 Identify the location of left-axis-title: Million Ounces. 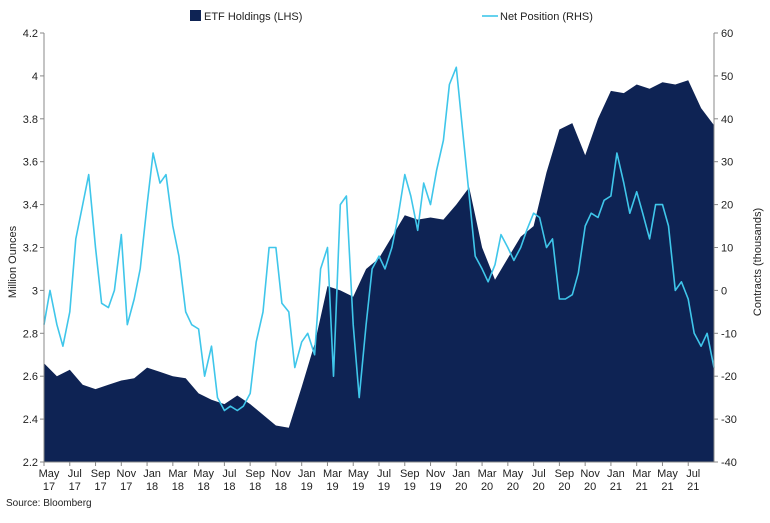
(13, 261).